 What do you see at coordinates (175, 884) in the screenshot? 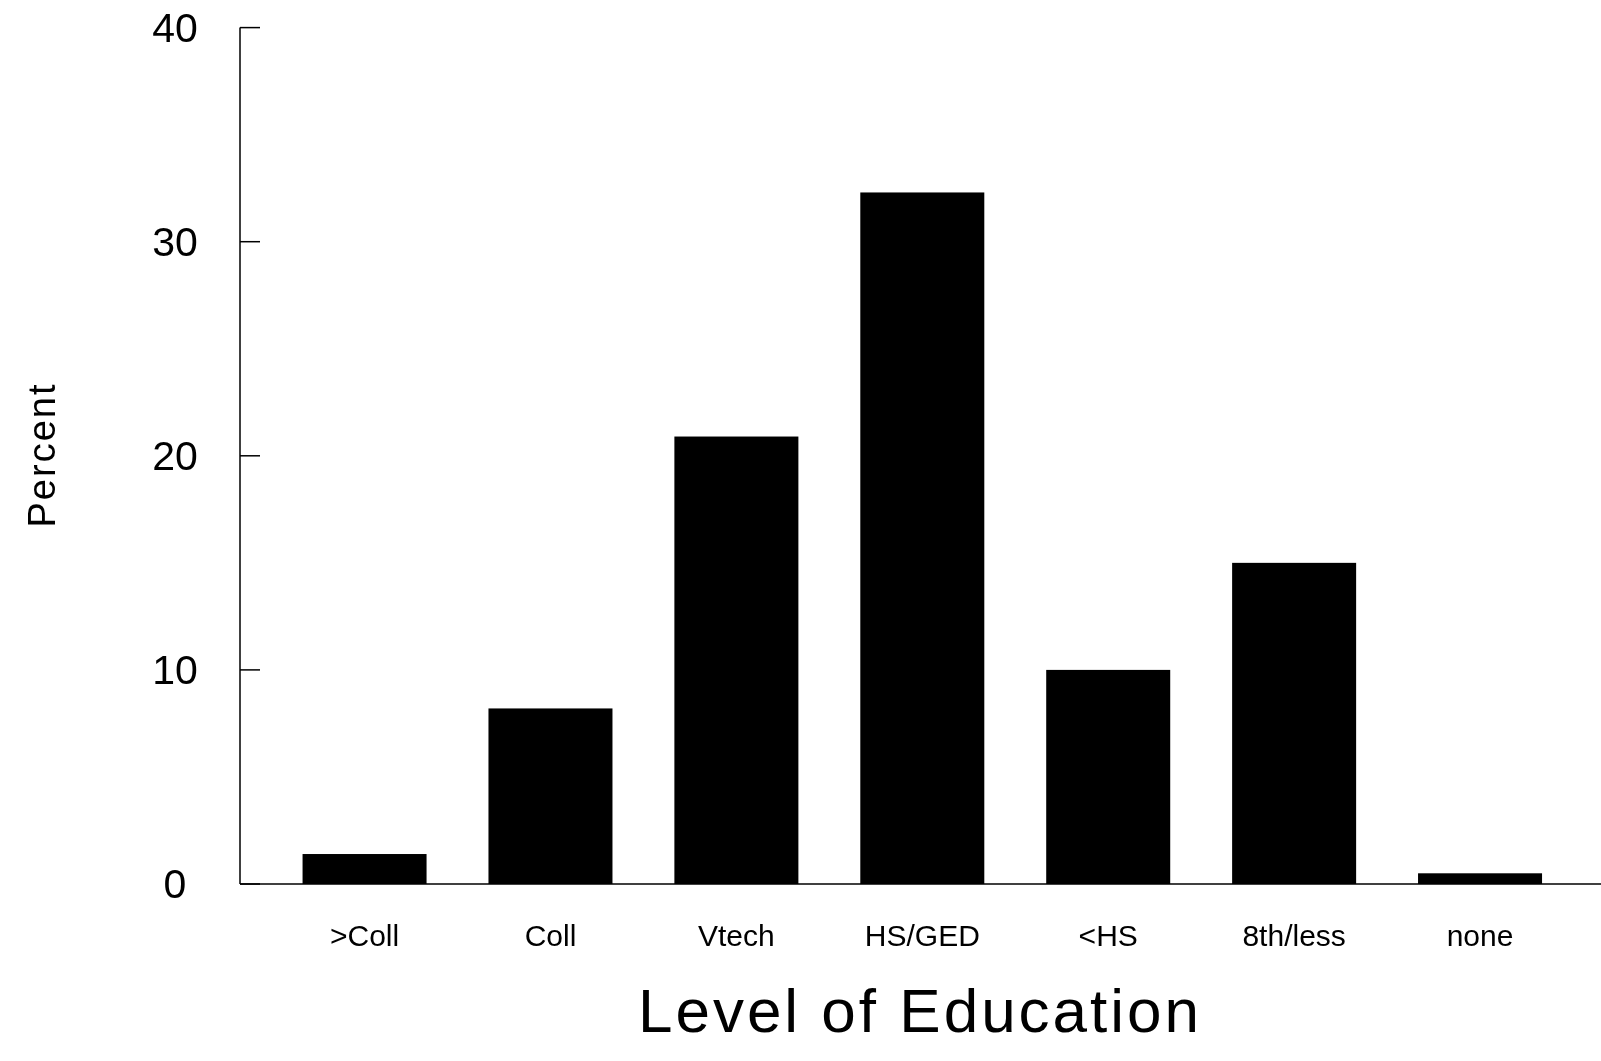
I see `y-tick-label: 0` at bounding box center [175, 884].